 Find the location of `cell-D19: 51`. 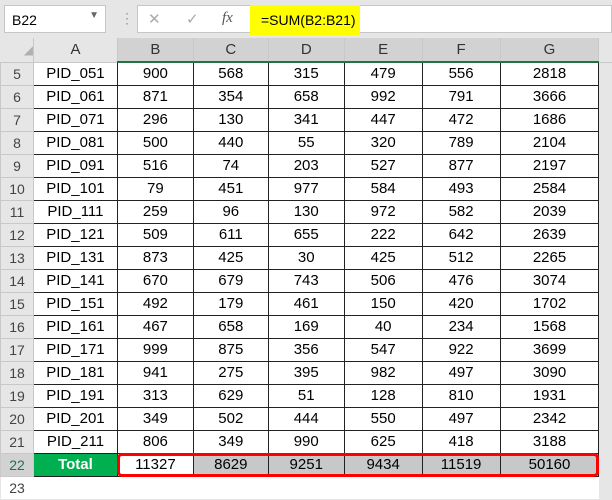

cell-D19: 51 is located at coordinates (306, 395).